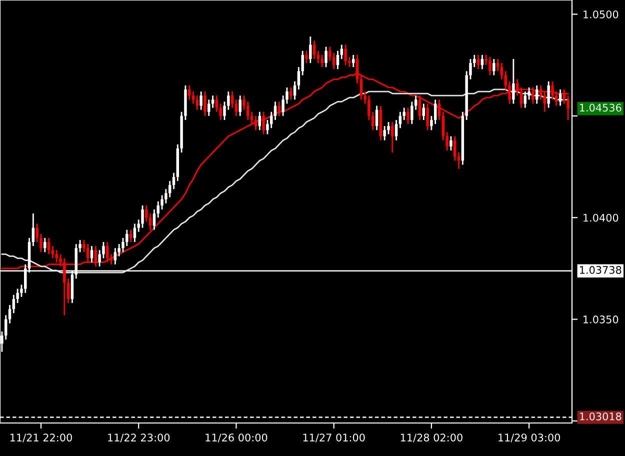 Image resolution: width=625 pixels, height=456 pixels. Describe the element at coordinates (139, 438) in the screenshot. I see `x-tick-label: 11/22 23:00` at that location.